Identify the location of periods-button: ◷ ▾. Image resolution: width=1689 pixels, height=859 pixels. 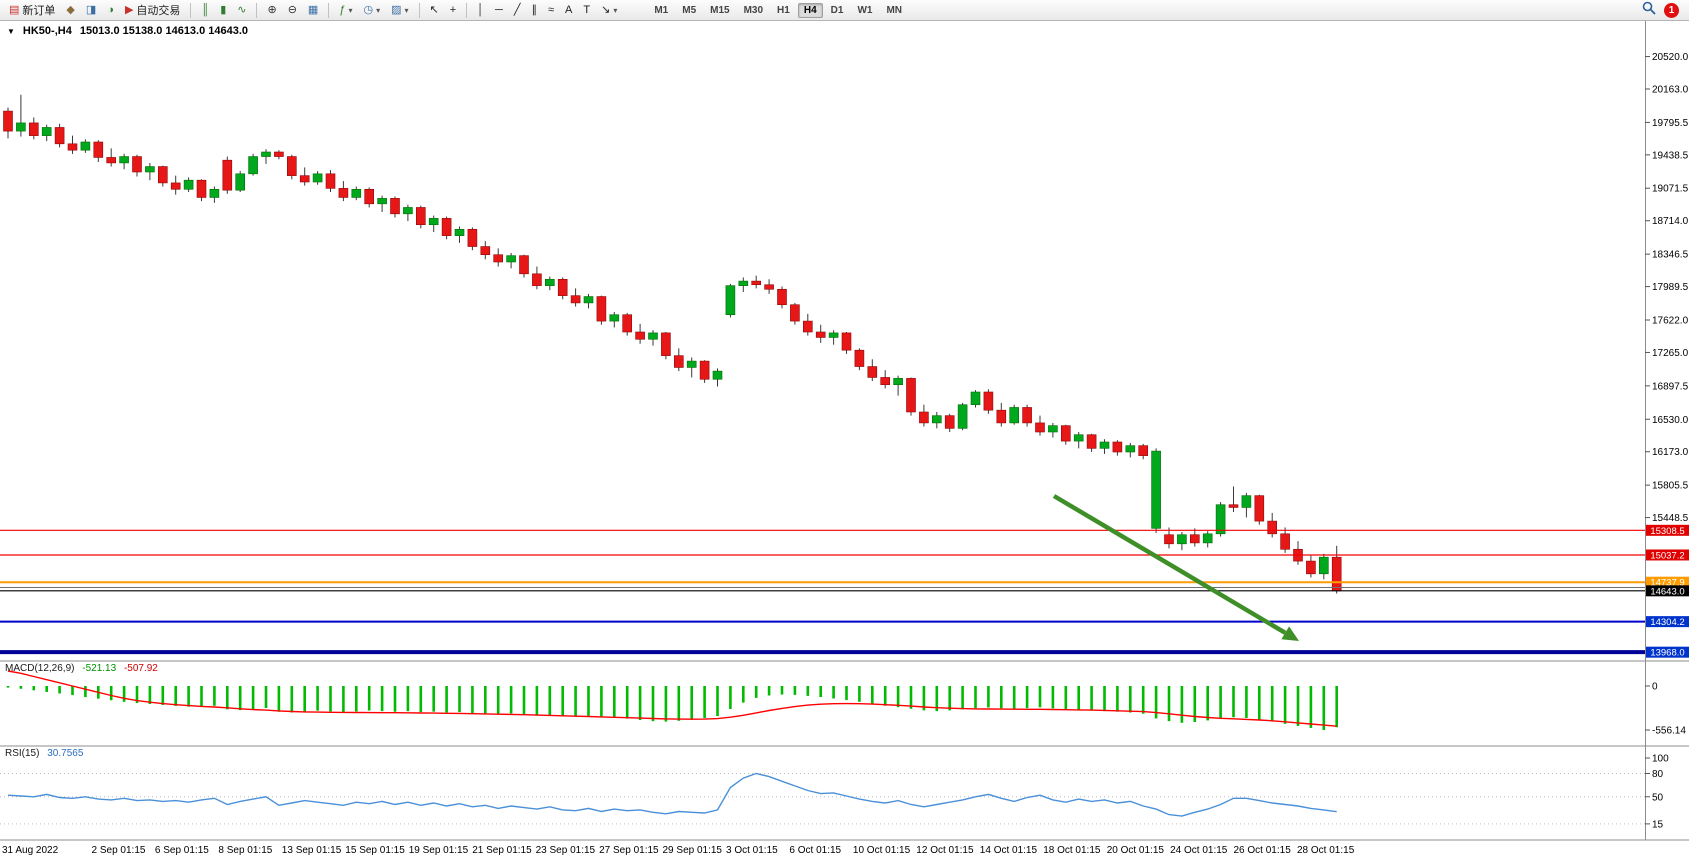
(371, 10).